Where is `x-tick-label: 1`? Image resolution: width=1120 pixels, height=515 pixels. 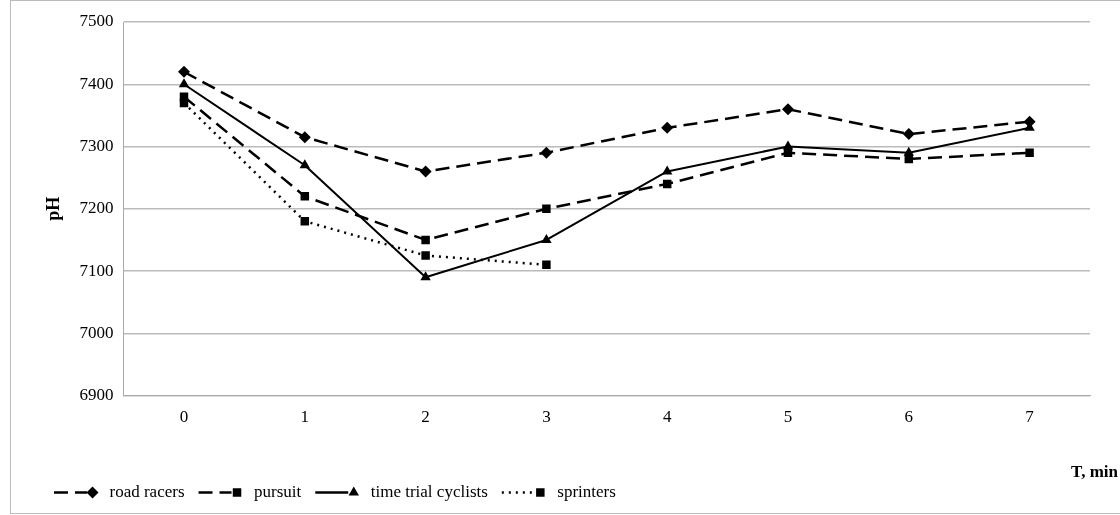 x-tick-label: 1 is located at coordinates (305, 417).